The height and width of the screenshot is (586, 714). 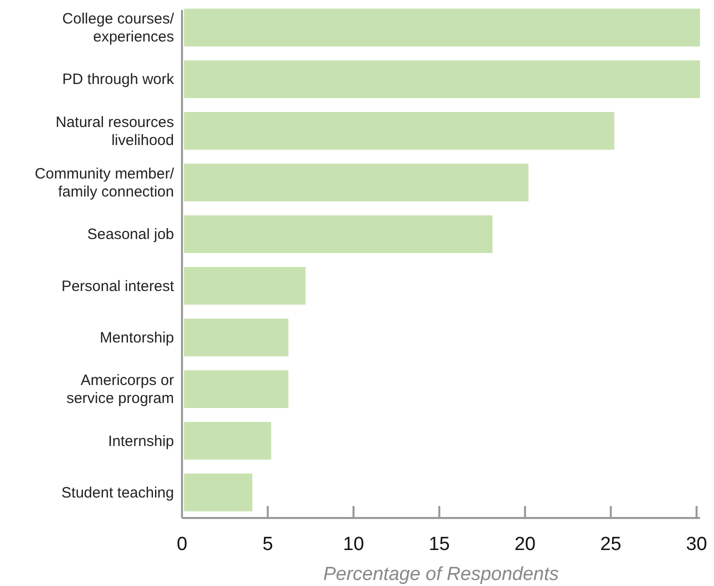 What do you see at coordinates (268, 544) in the screenshot?
I see `x-tick-label: 5` at bounding box center [268, 544].